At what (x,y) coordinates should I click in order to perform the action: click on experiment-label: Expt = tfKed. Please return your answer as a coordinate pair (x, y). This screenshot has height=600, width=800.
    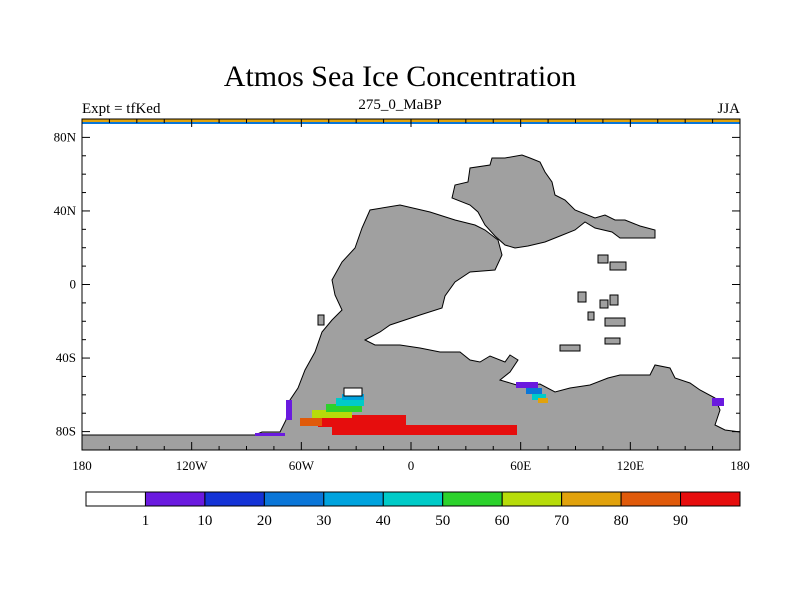
    Looking at the image, I should click on (121, 109).